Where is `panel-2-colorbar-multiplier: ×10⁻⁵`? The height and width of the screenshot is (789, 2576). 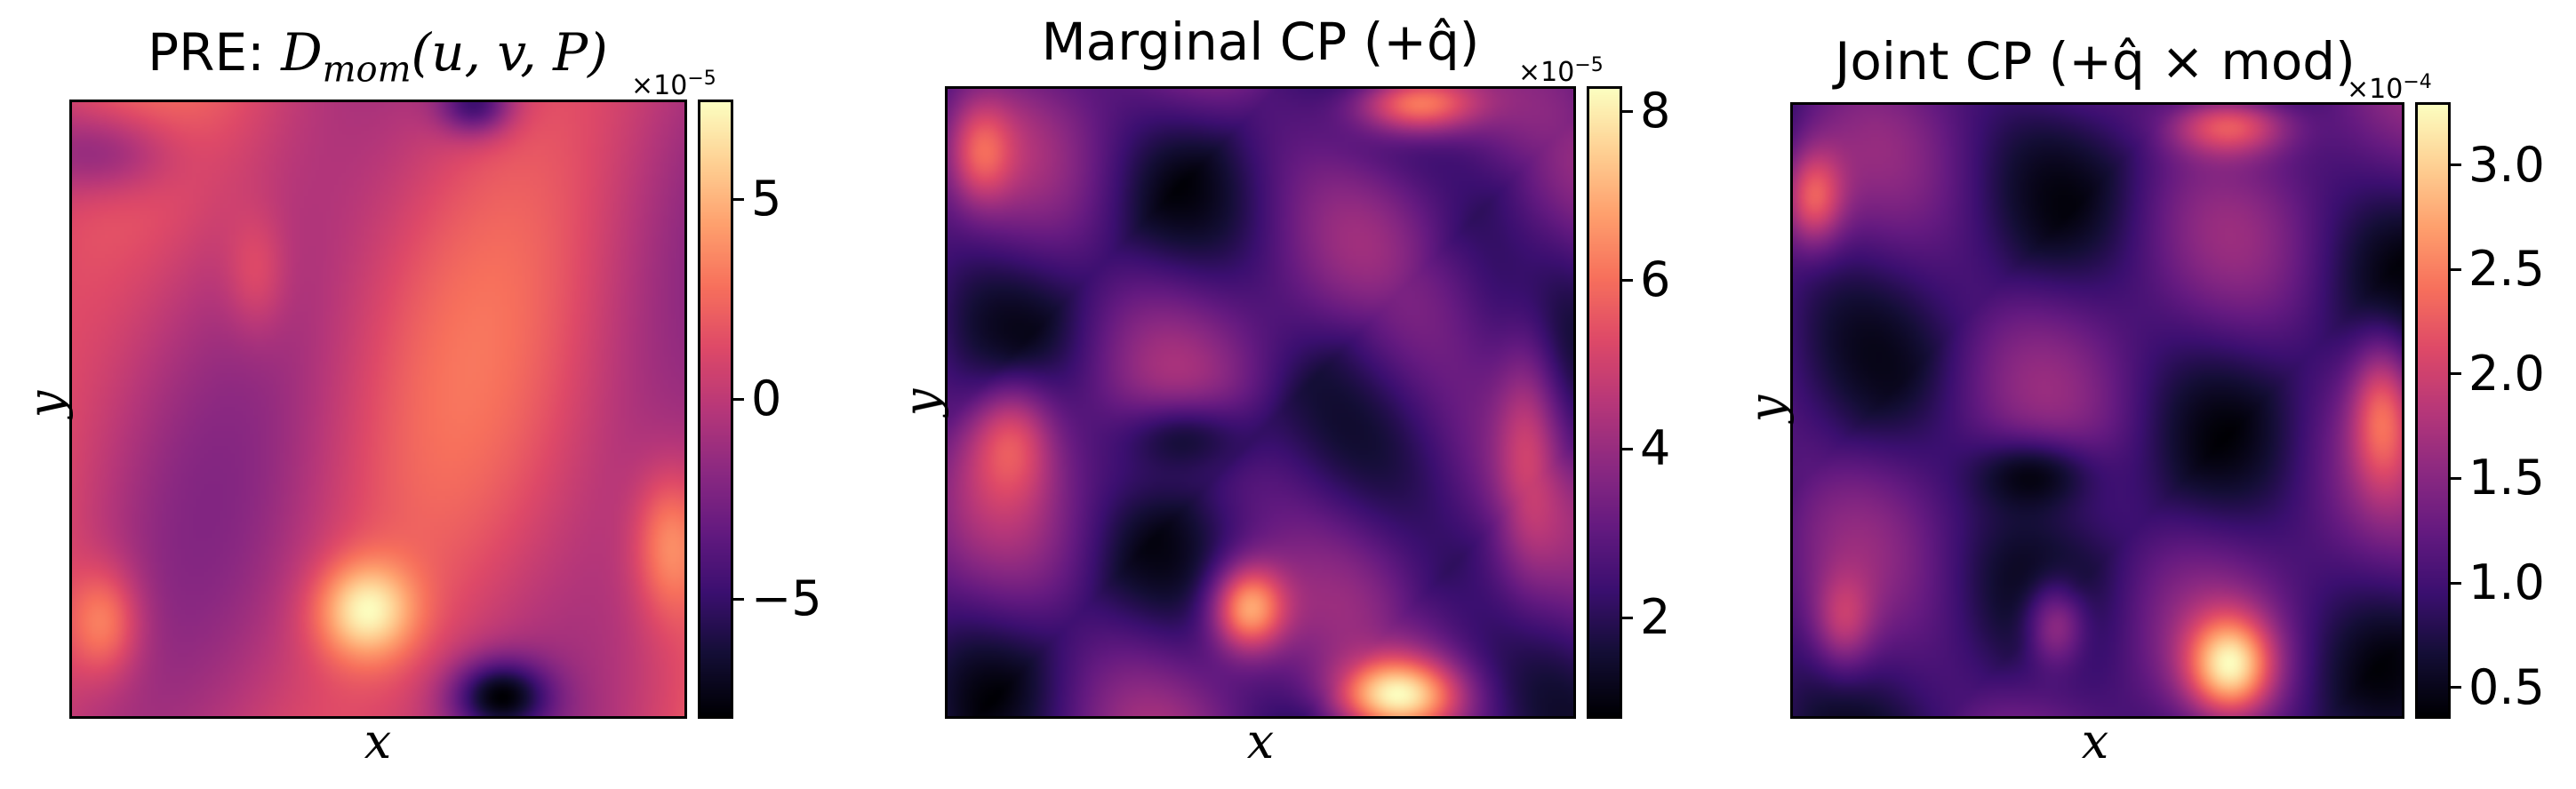
panel-2-colorbar-multiplier: ×10⁻⁵ is located at coordinates (1561, 71).